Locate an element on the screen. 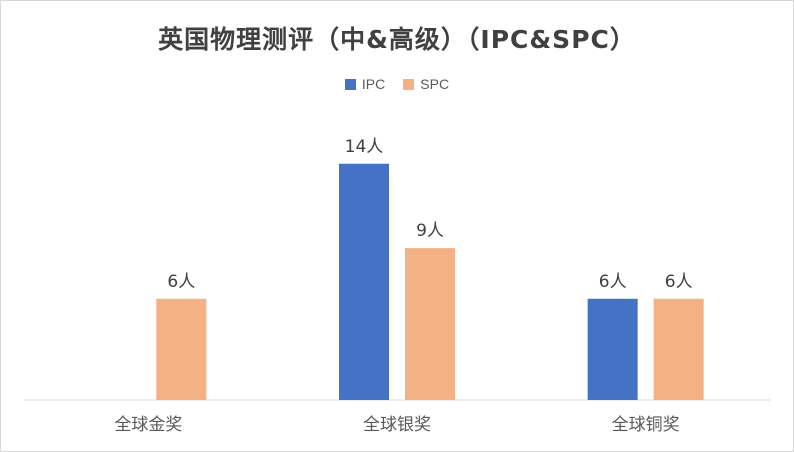  legend: IPC SPC is located at coordinates (397, 84).